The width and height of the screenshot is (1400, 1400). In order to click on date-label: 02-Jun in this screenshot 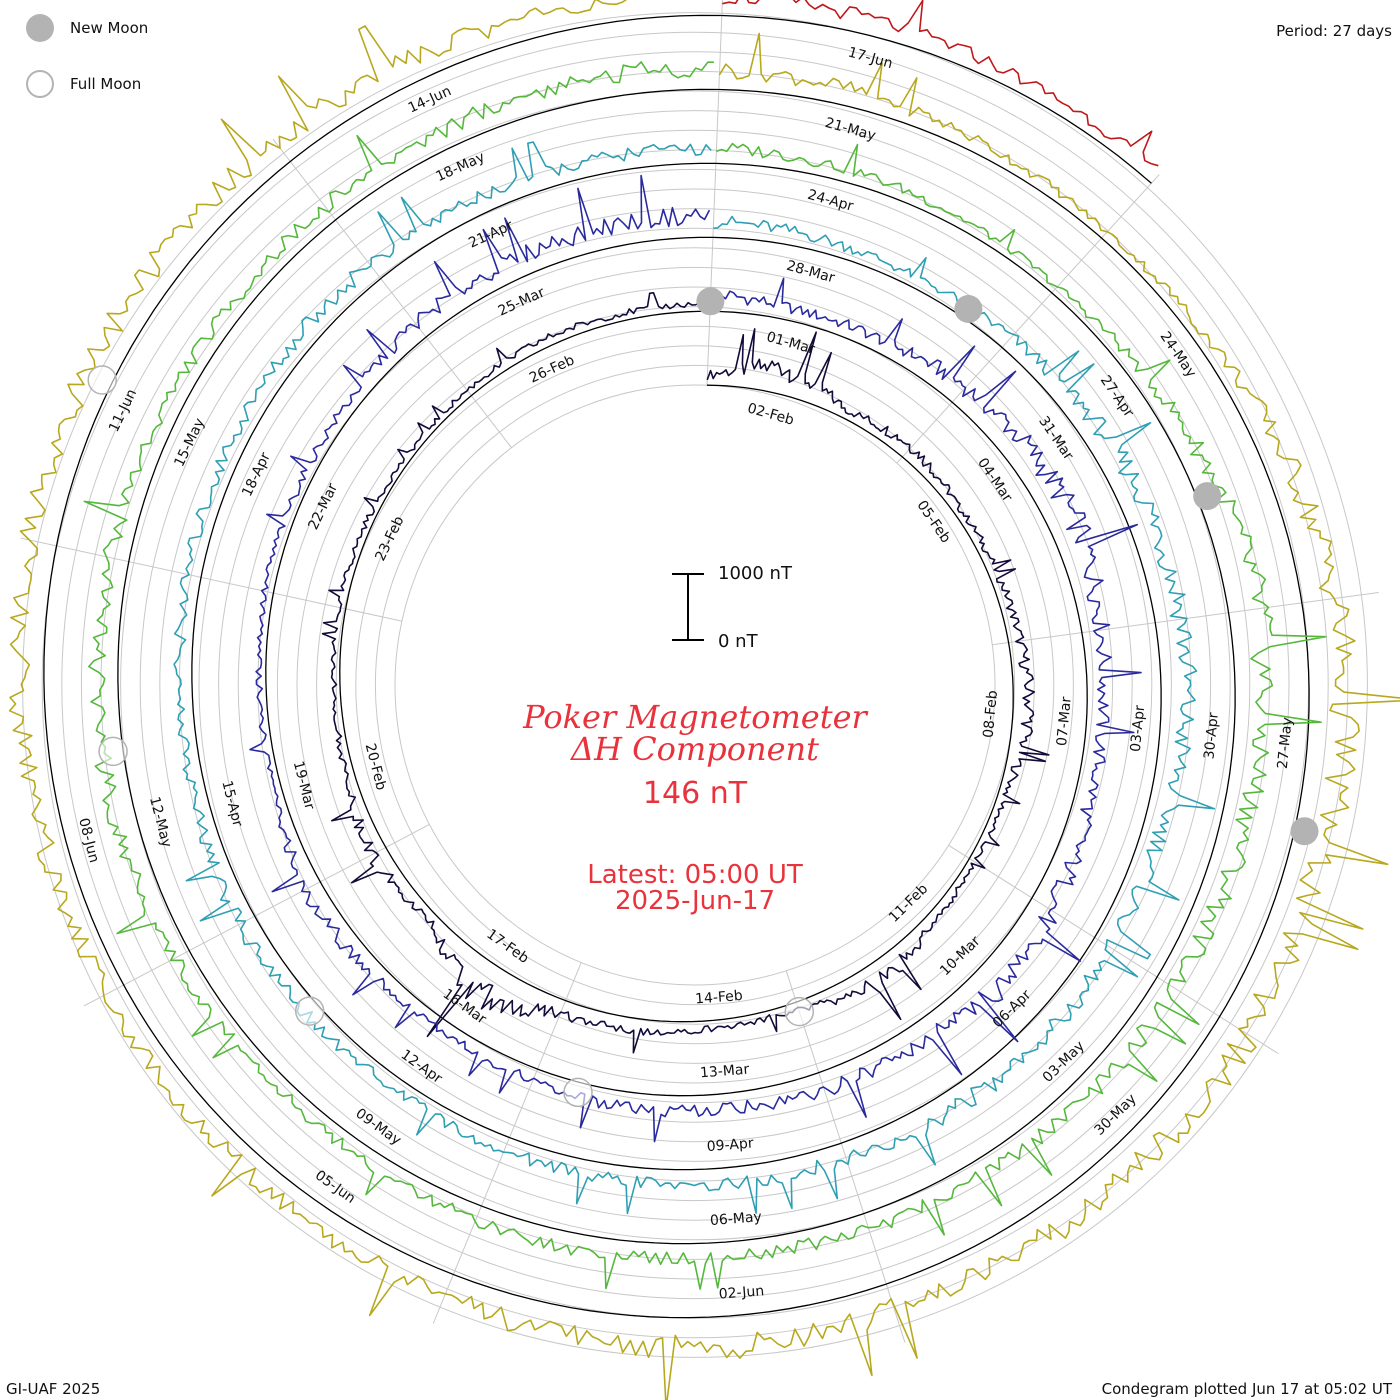, I will do `click(741, 1292)`.